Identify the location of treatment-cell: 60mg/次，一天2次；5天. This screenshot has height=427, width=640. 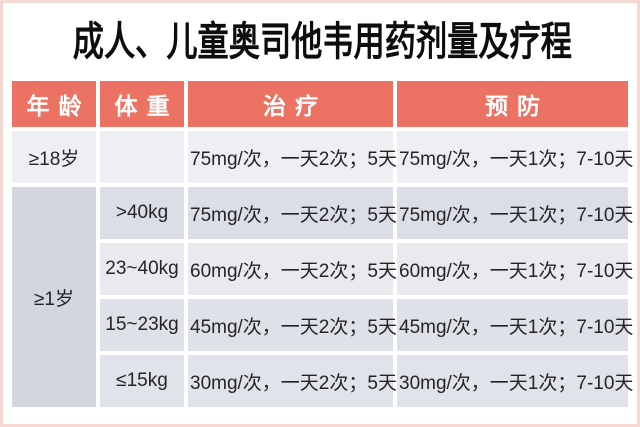
(292, 269).